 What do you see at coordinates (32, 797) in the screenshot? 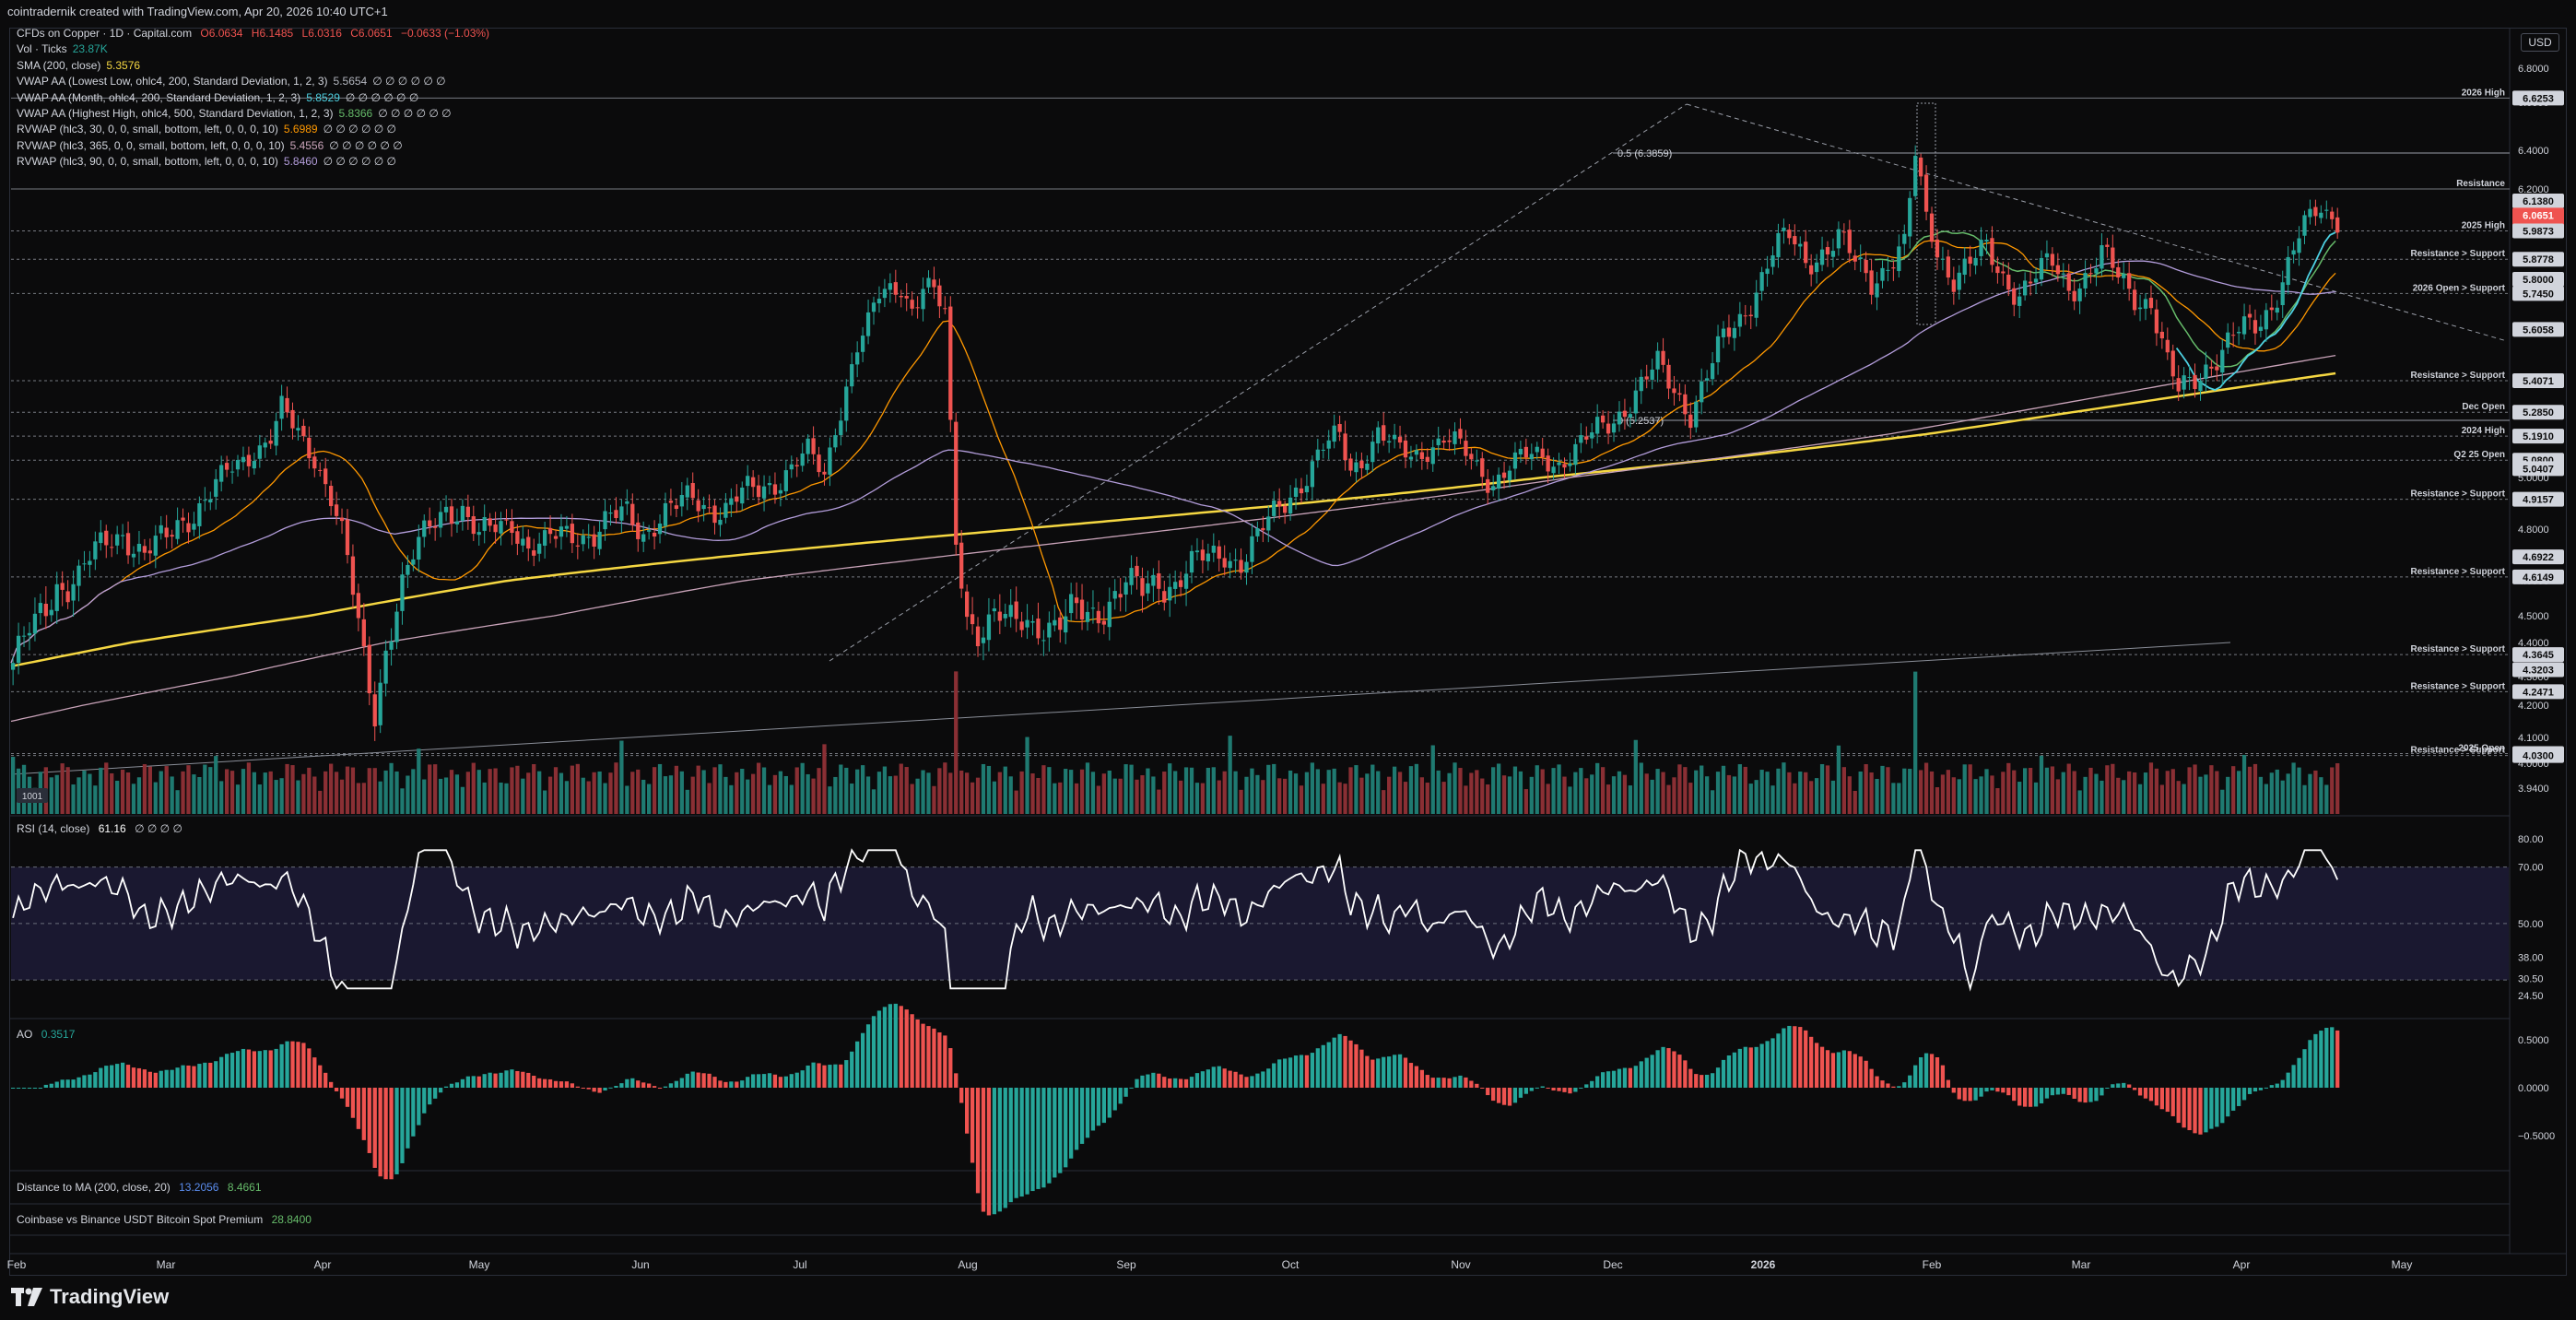
I see `volume-badge-label: 1001` at bounding box center [32, 797].